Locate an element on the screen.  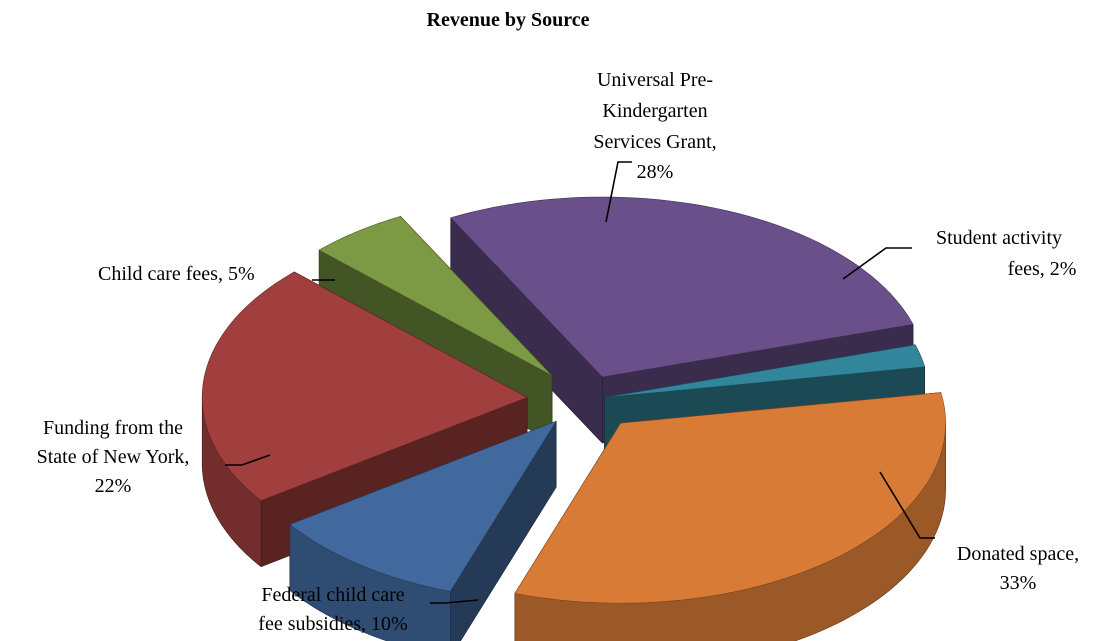
pie-slice-funding-from-the-state-of-new-york is located at coordinates (364, 419).